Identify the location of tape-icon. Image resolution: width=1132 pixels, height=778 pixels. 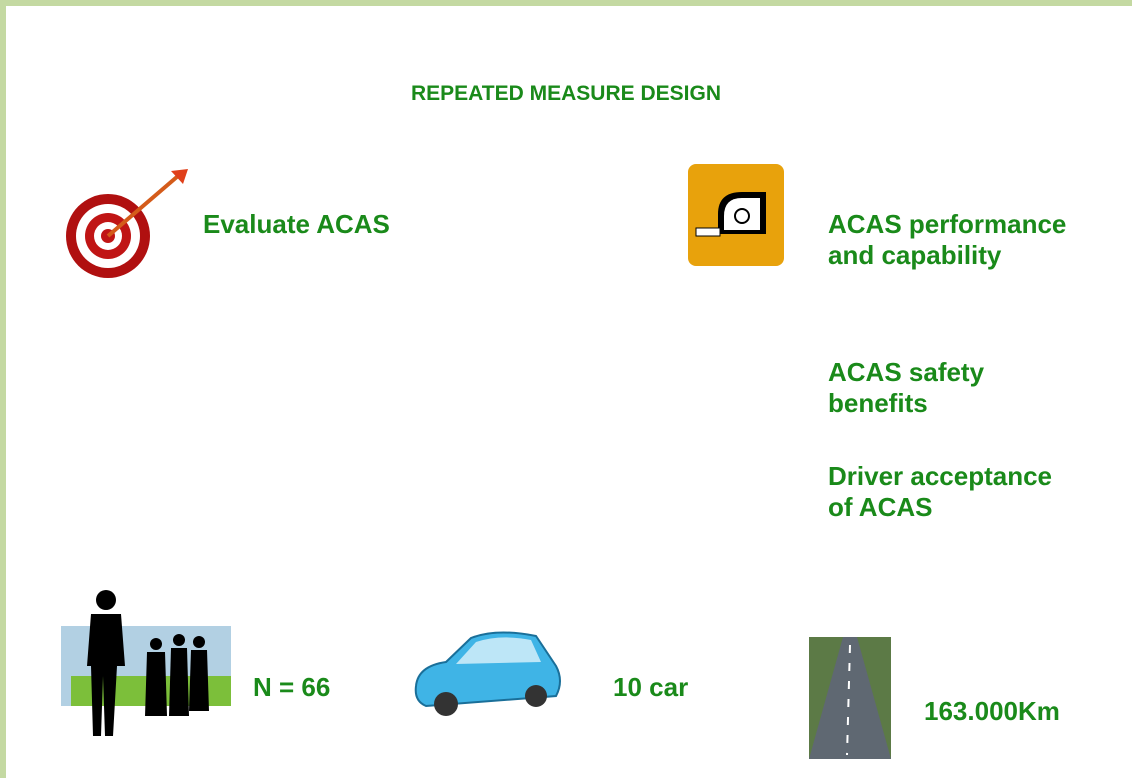
(736, 215).